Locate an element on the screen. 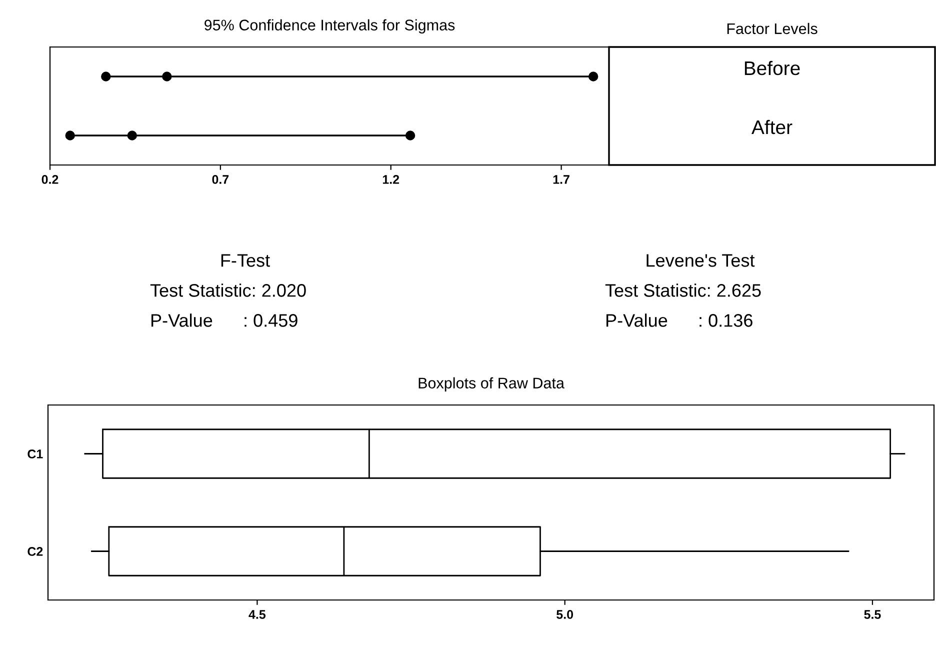 Image resolution: width=936 pixels, height=659 pixels. text: P-Value : 0.459 is located at coordinates (224, 320).